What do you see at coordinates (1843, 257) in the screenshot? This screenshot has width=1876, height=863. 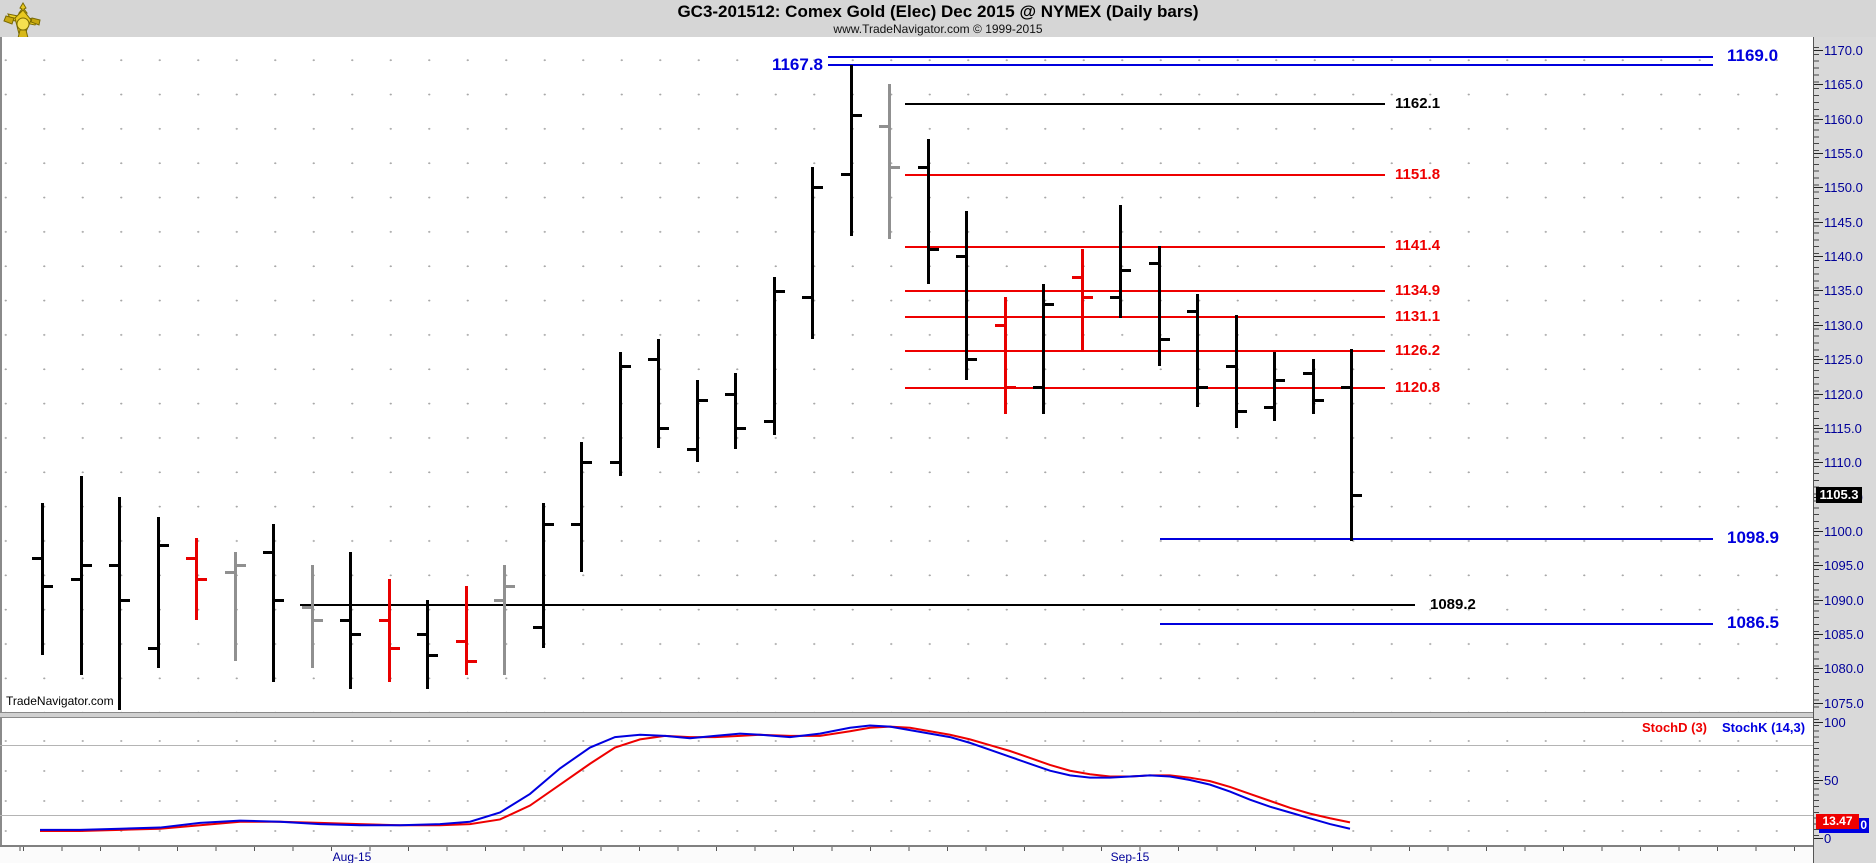 I see `price-axis-label: 1140.0` at bounding box center [1843, 257].